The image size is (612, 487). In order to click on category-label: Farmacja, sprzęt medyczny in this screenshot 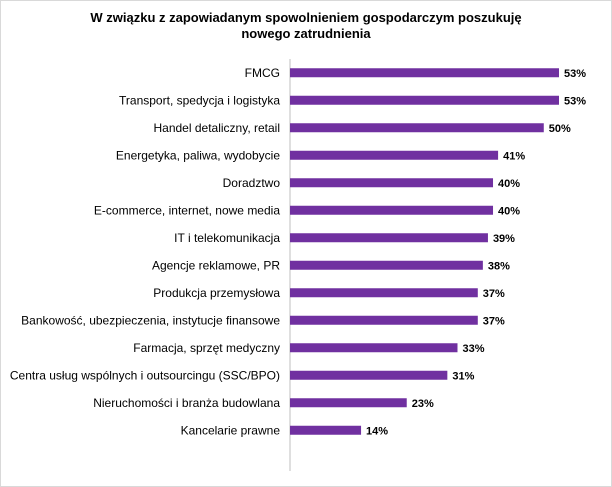, I will do `click(206, 348)`.